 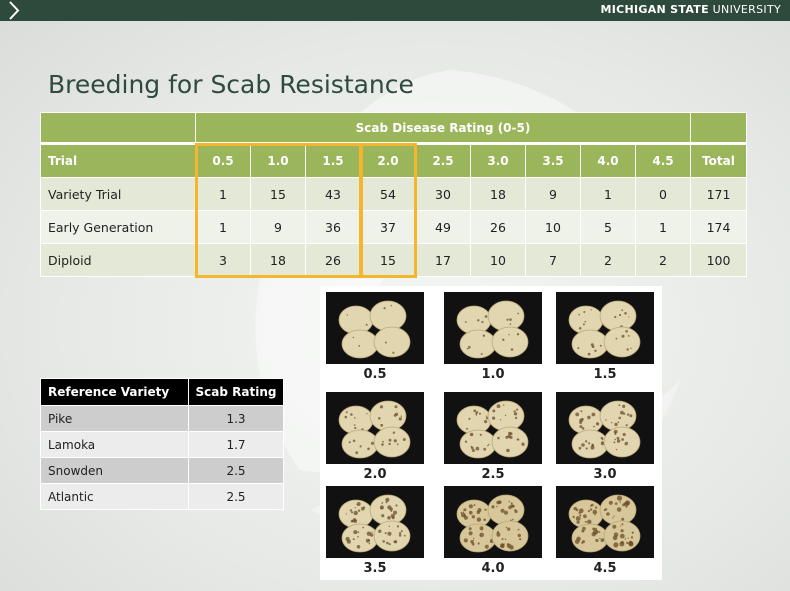 I want to click on banner-blank-cell, so click(x=118, y=128).